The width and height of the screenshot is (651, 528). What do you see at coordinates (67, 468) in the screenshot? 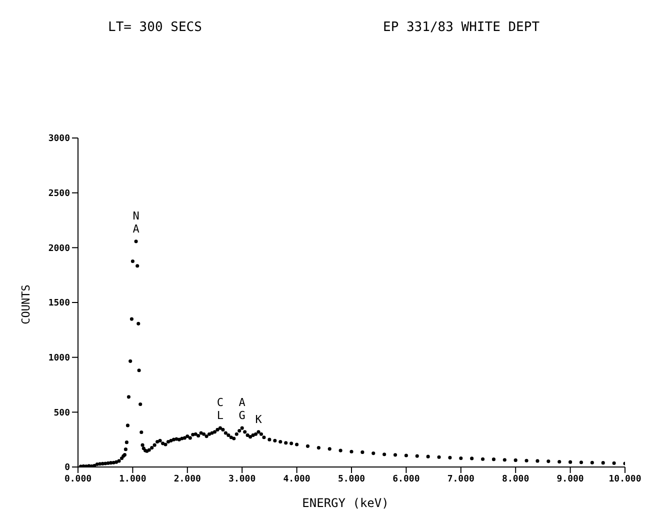
I see `y-tick-label: 0` at bounding box center [67, 468].